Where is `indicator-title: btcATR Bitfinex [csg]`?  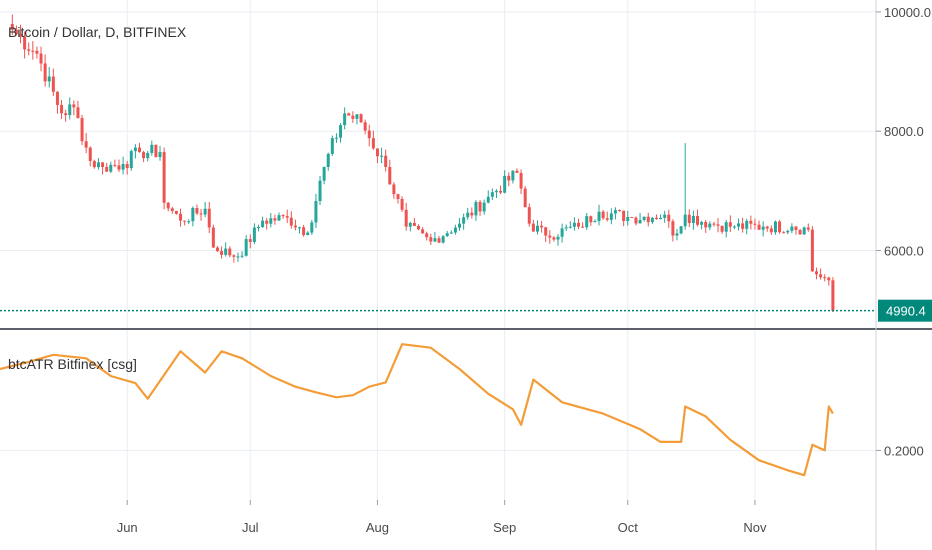
indicator-title: btcATR Bitfinex [csg] is located at coordinates (72, 364).